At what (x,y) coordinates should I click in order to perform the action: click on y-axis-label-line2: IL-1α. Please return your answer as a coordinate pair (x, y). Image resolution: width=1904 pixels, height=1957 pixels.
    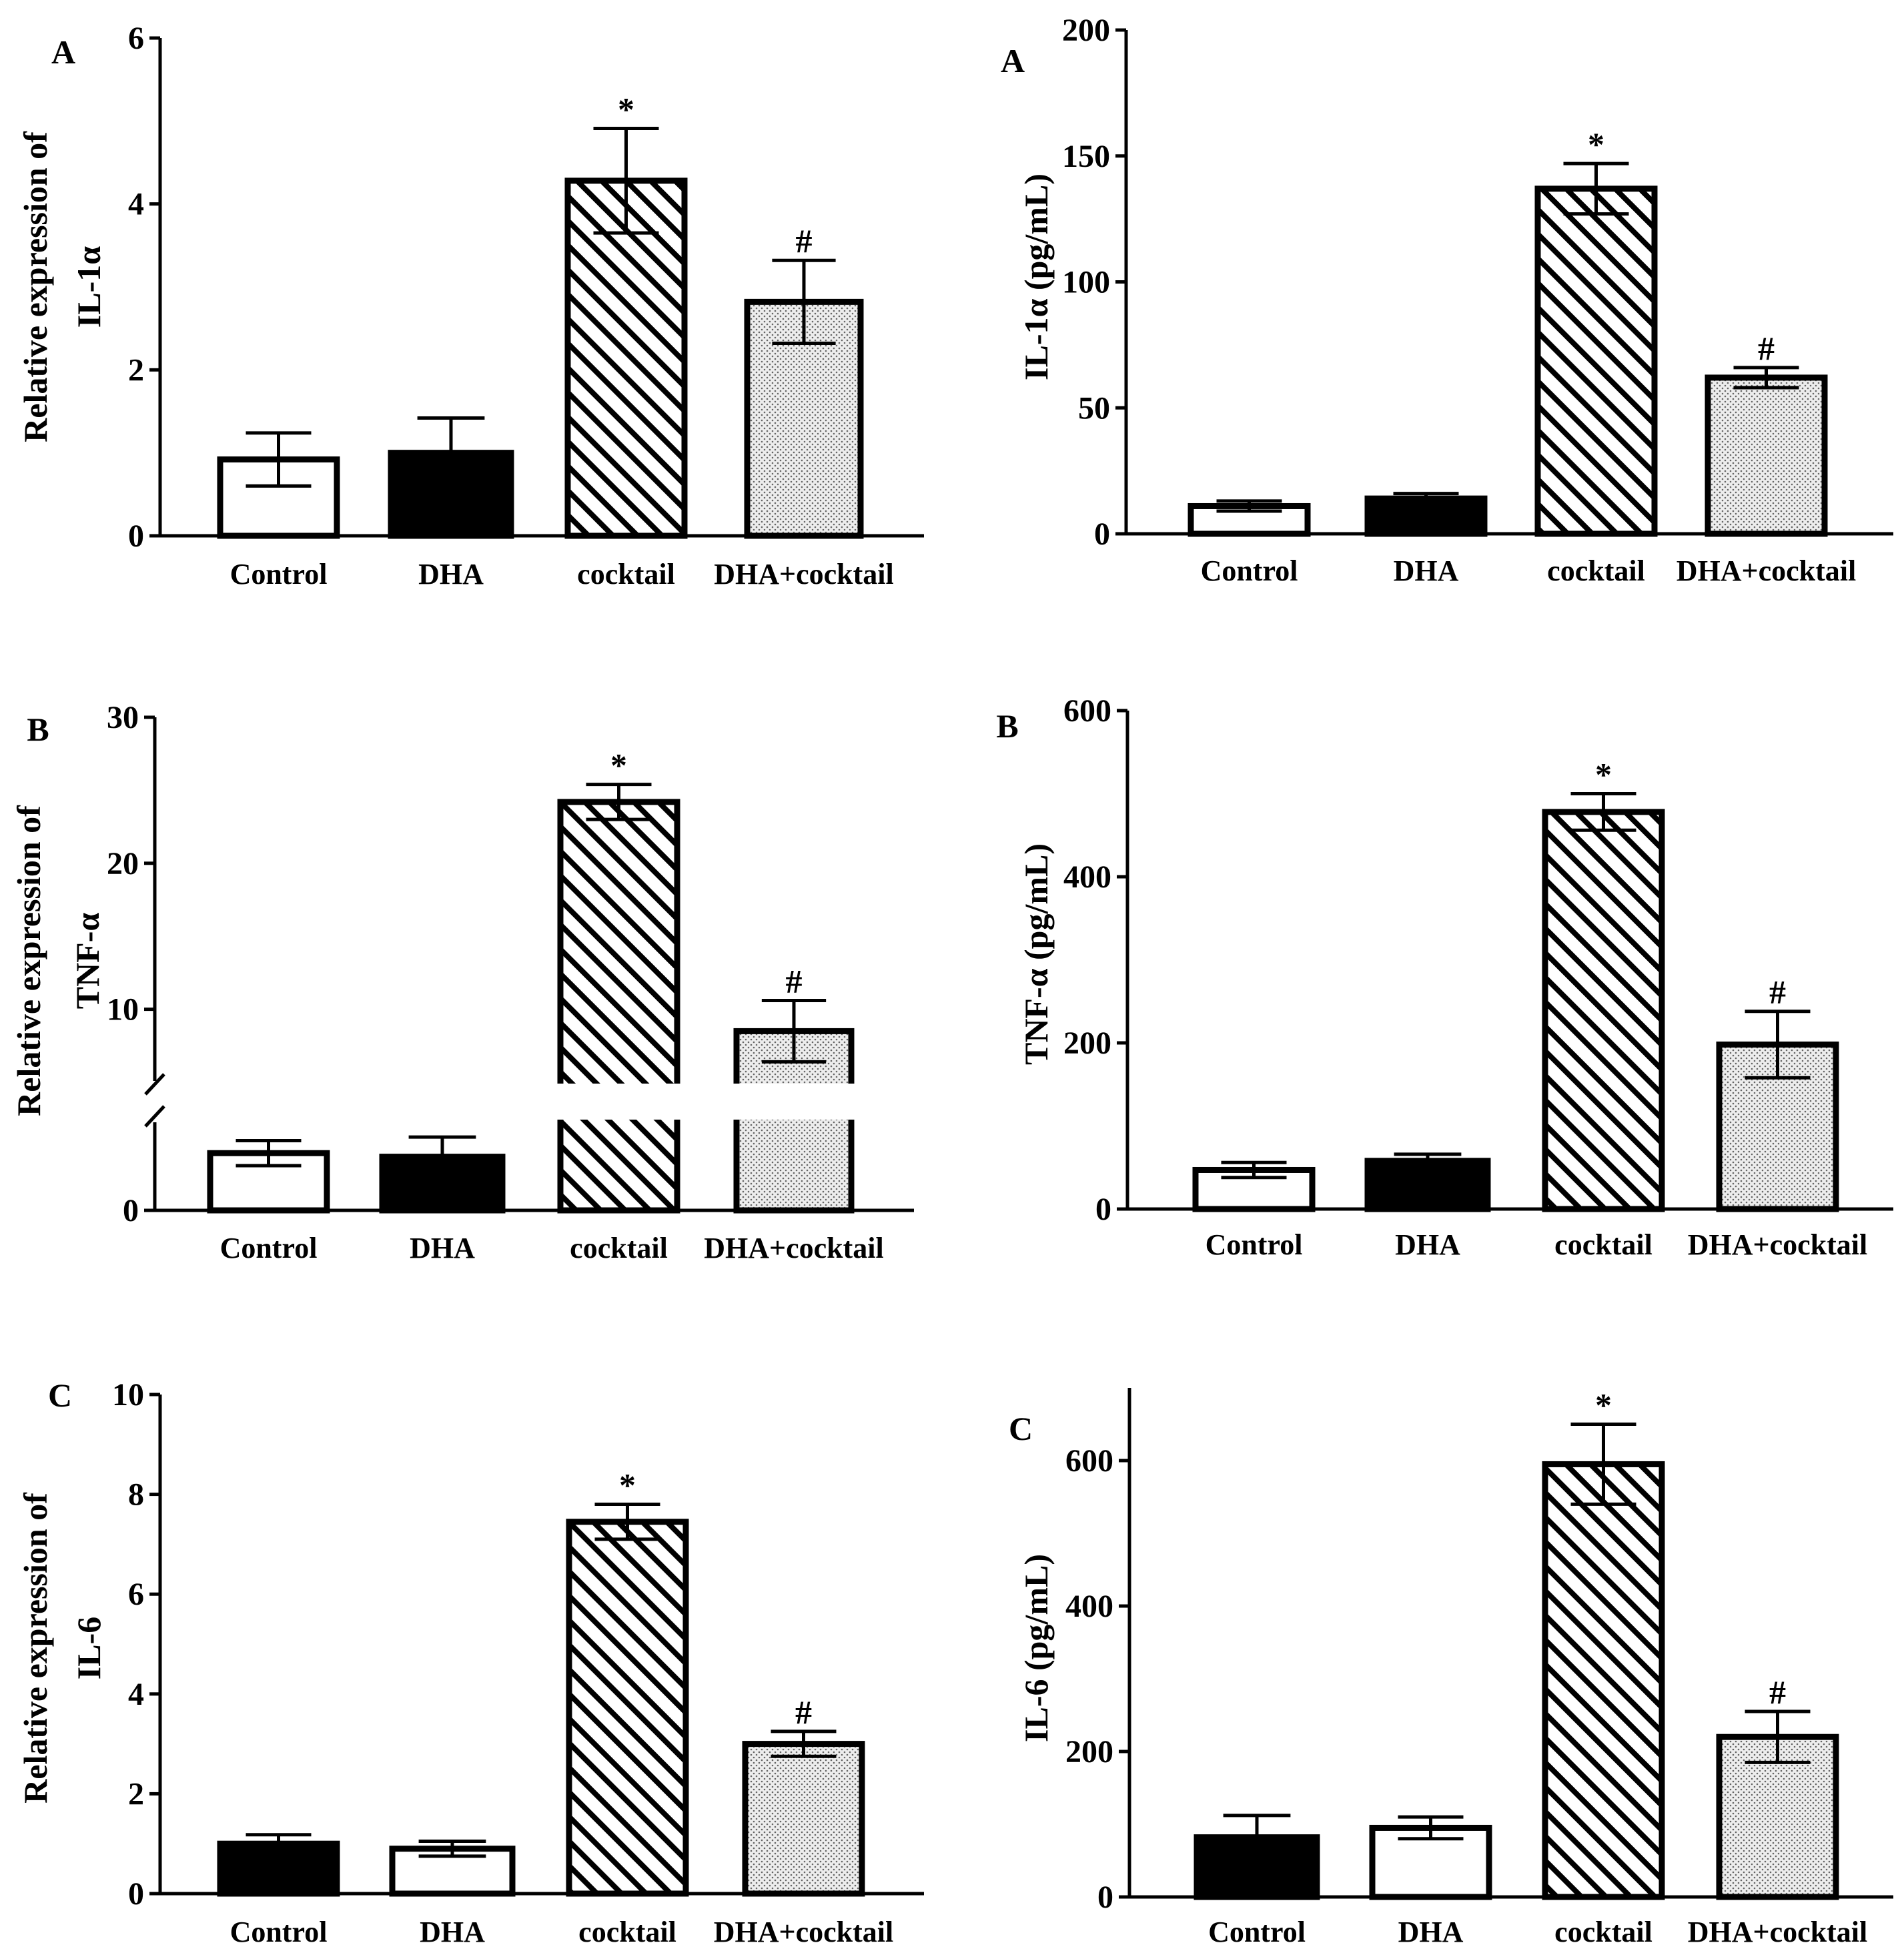
    Looking at the image, I should click on (88, 287).